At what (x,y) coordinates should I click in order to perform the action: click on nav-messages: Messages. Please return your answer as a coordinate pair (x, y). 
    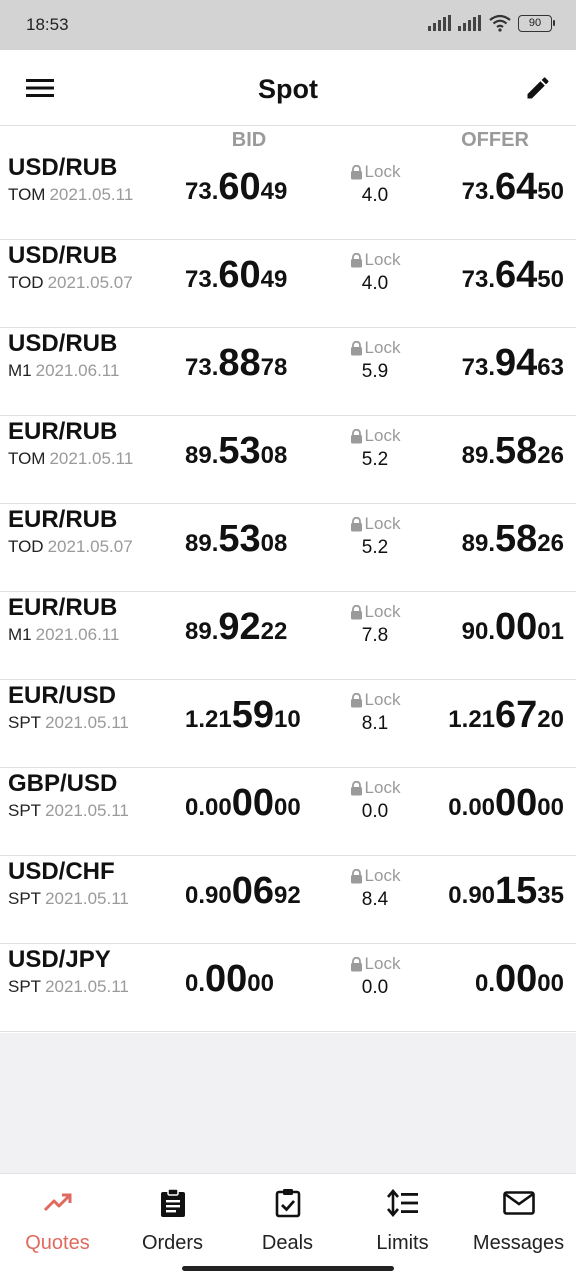
    Looking at the image, I should click on (518, 1221).